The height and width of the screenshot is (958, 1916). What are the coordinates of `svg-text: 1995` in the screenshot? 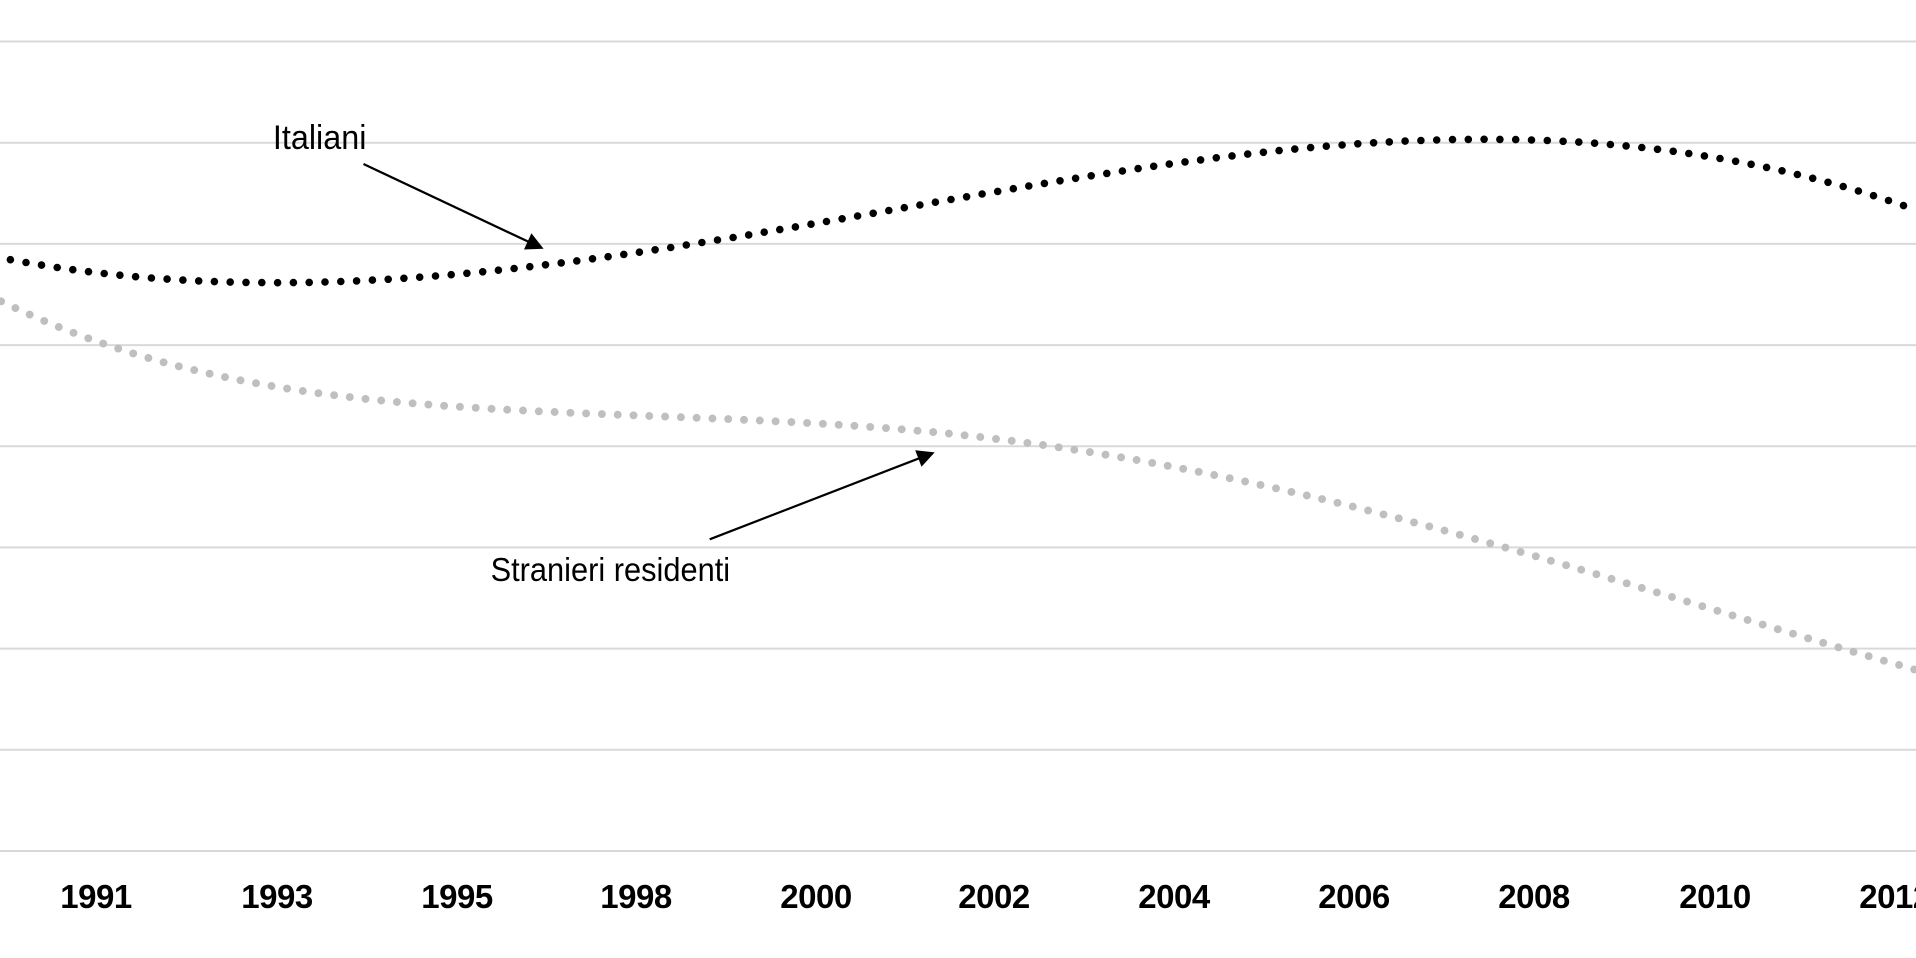 It's located at (457, 896).